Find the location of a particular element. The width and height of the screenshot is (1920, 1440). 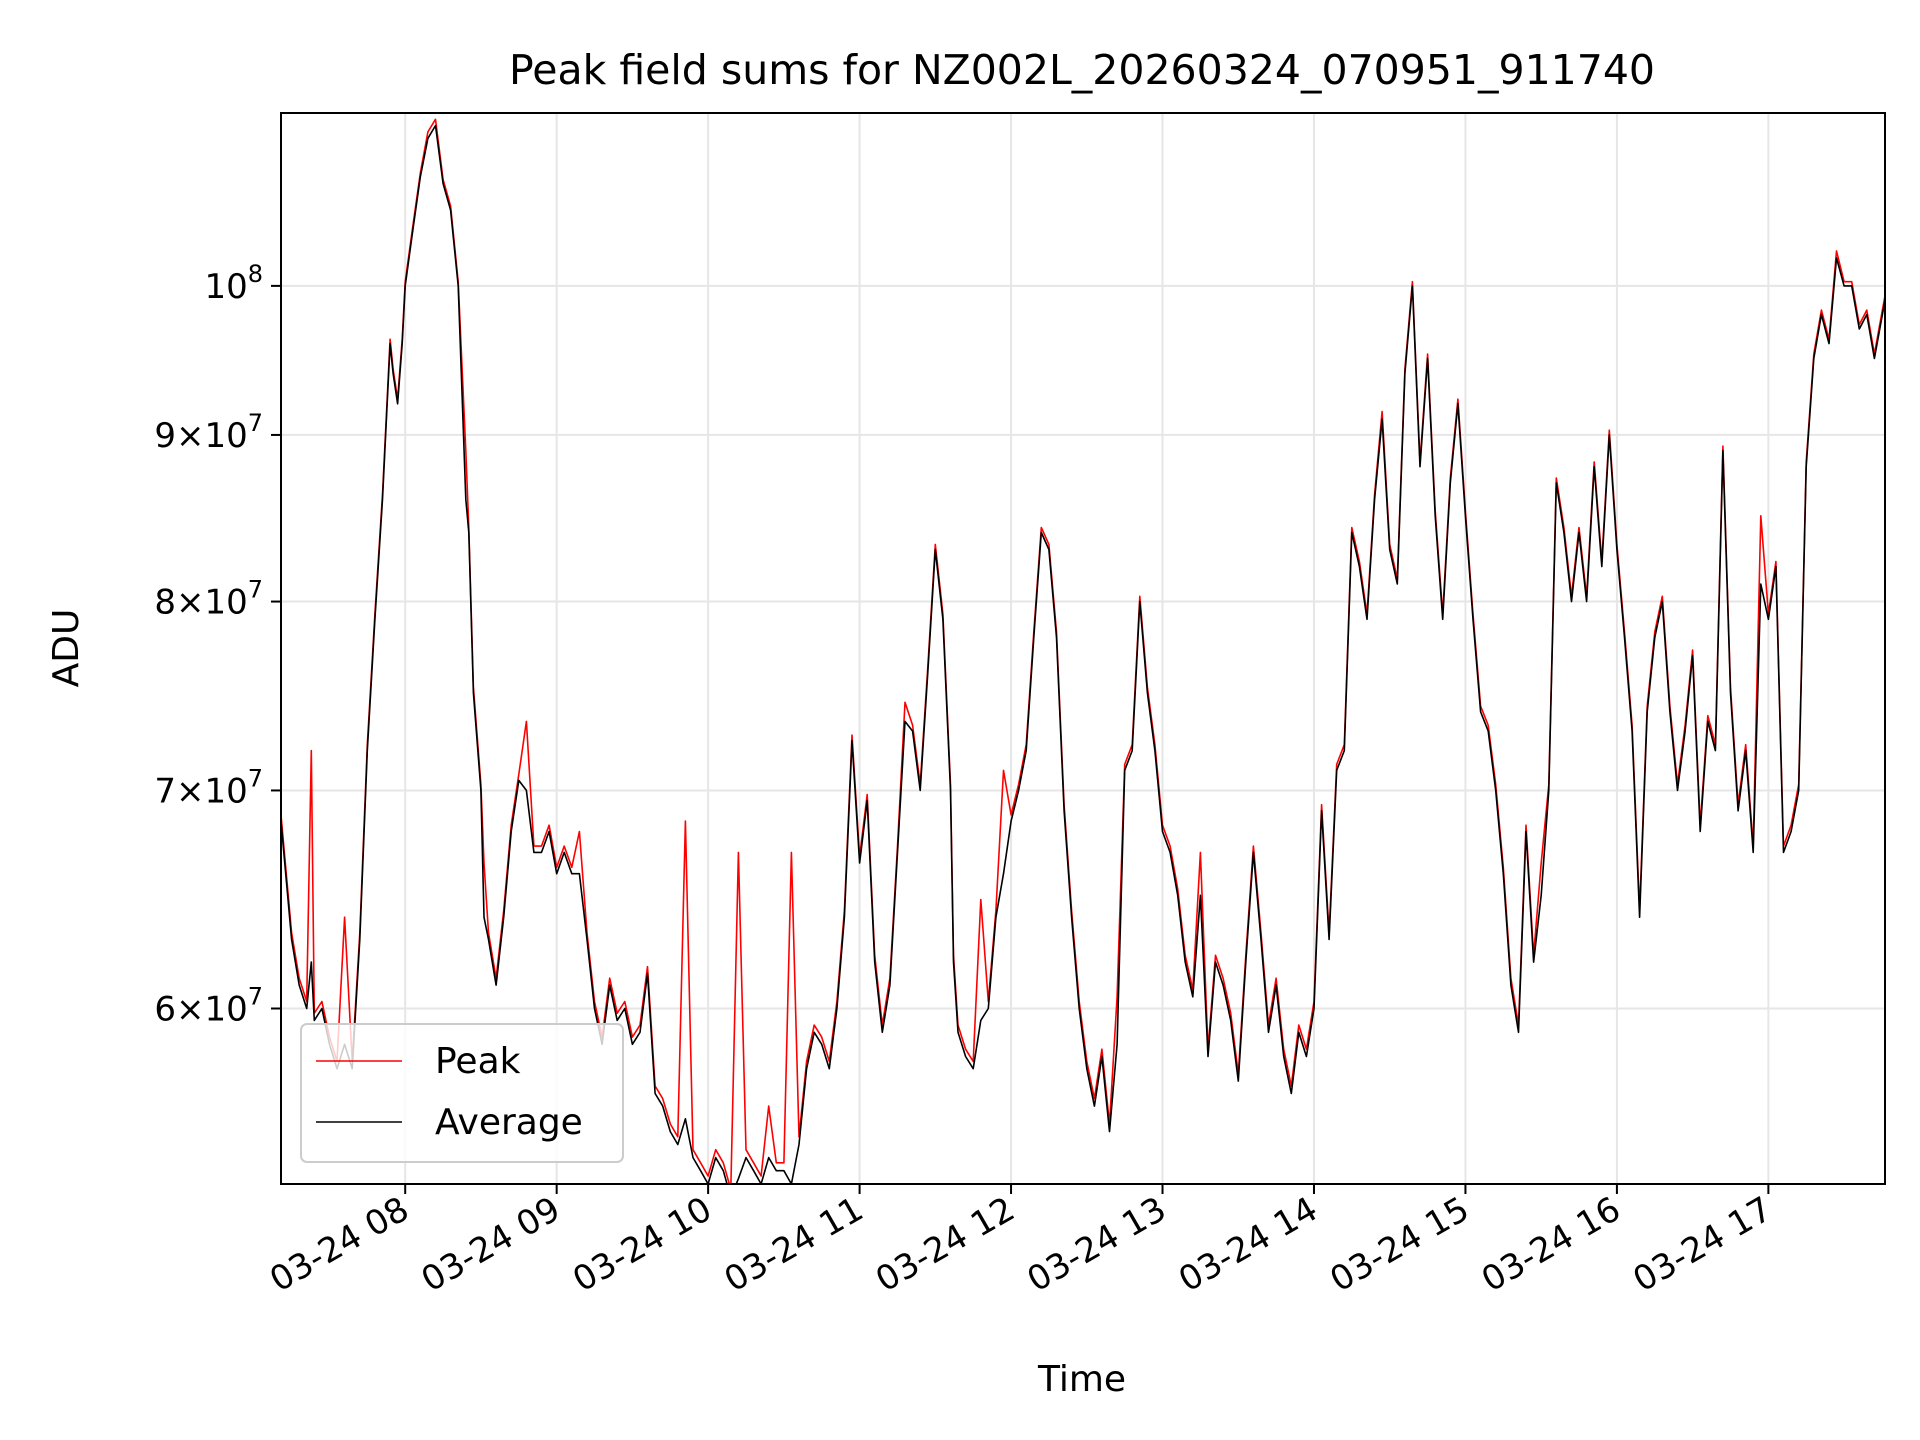

y-tick-label: 9×107 is located at coordinates (208, 432).